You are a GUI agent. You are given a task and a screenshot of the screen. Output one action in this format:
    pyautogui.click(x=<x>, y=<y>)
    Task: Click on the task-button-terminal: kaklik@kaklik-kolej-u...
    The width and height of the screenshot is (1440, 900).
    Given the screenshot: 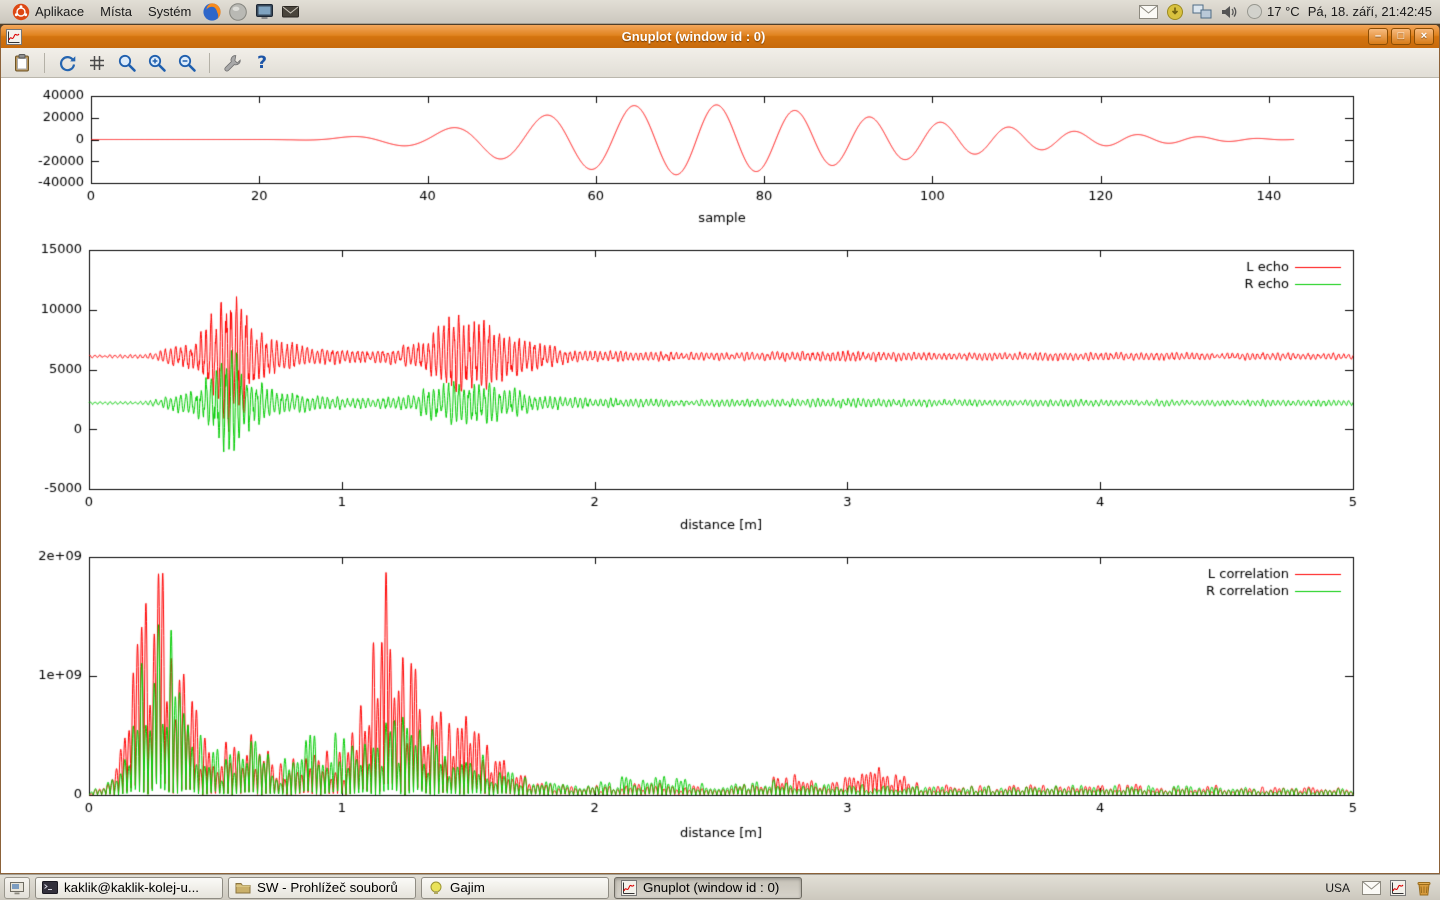 What is the action you would take?
    pyautogui.click(x=129, y=887)
    